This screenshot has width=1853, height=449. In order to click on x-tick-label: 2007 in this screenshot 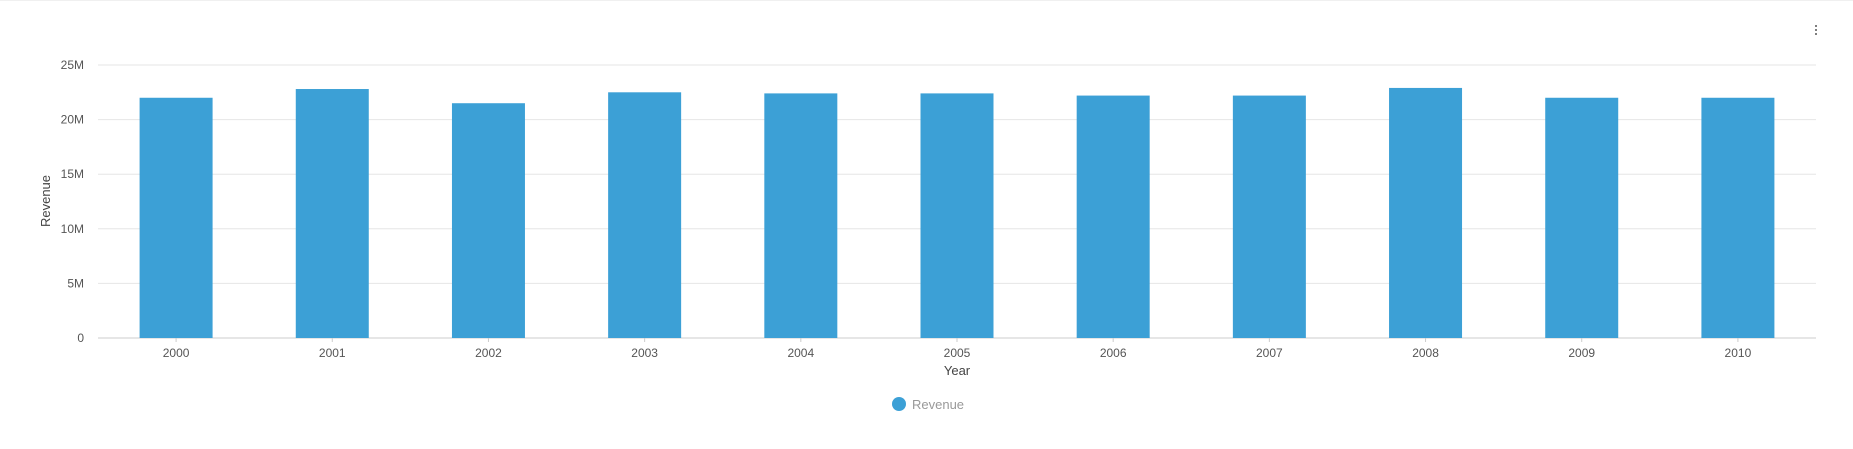, I will do `click(1269, 353)`.